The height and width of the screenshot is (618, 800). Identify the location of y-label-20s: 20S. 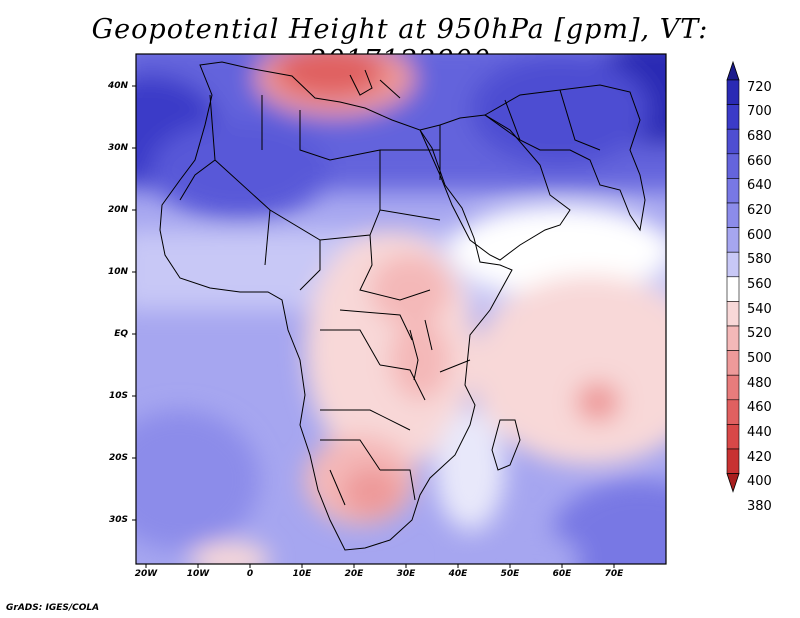
(118, 458).